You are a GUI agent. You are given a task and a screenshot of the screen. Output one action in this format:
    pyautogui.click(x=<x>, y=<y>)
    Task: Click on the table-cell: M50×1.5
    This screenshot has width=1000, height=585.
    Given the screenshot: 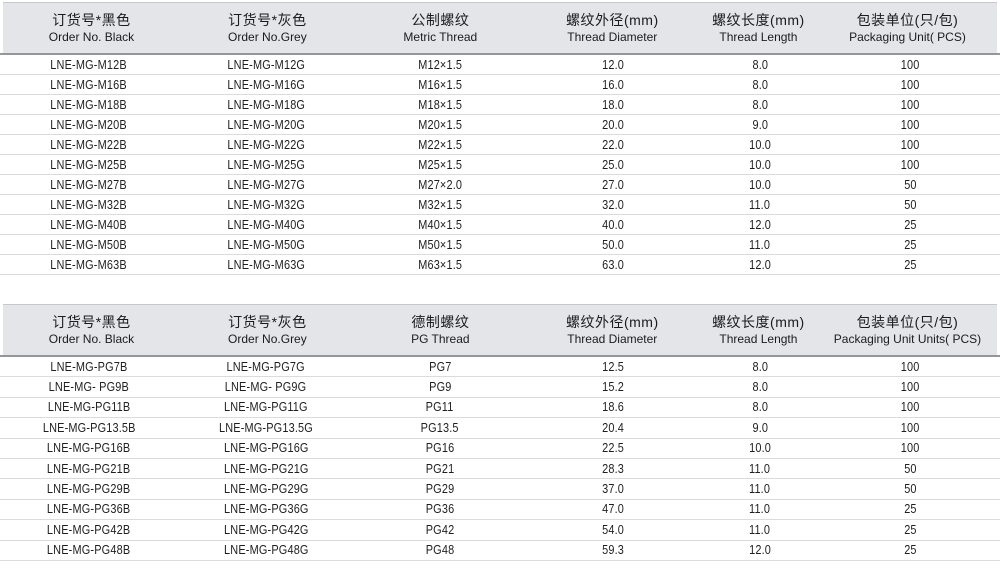 What is the action you would take?
    pyautogui.click(x=440, y=245)
    